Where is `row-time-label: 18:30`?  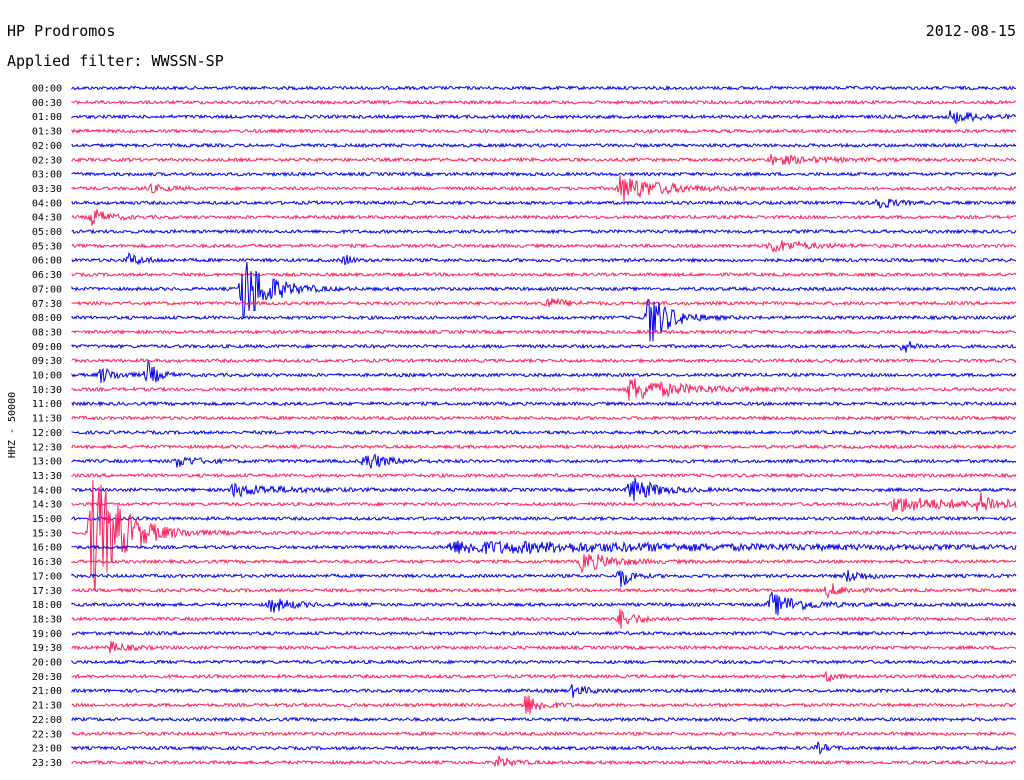 row-time-label: 18:30 is located at coordinates (47, 619).